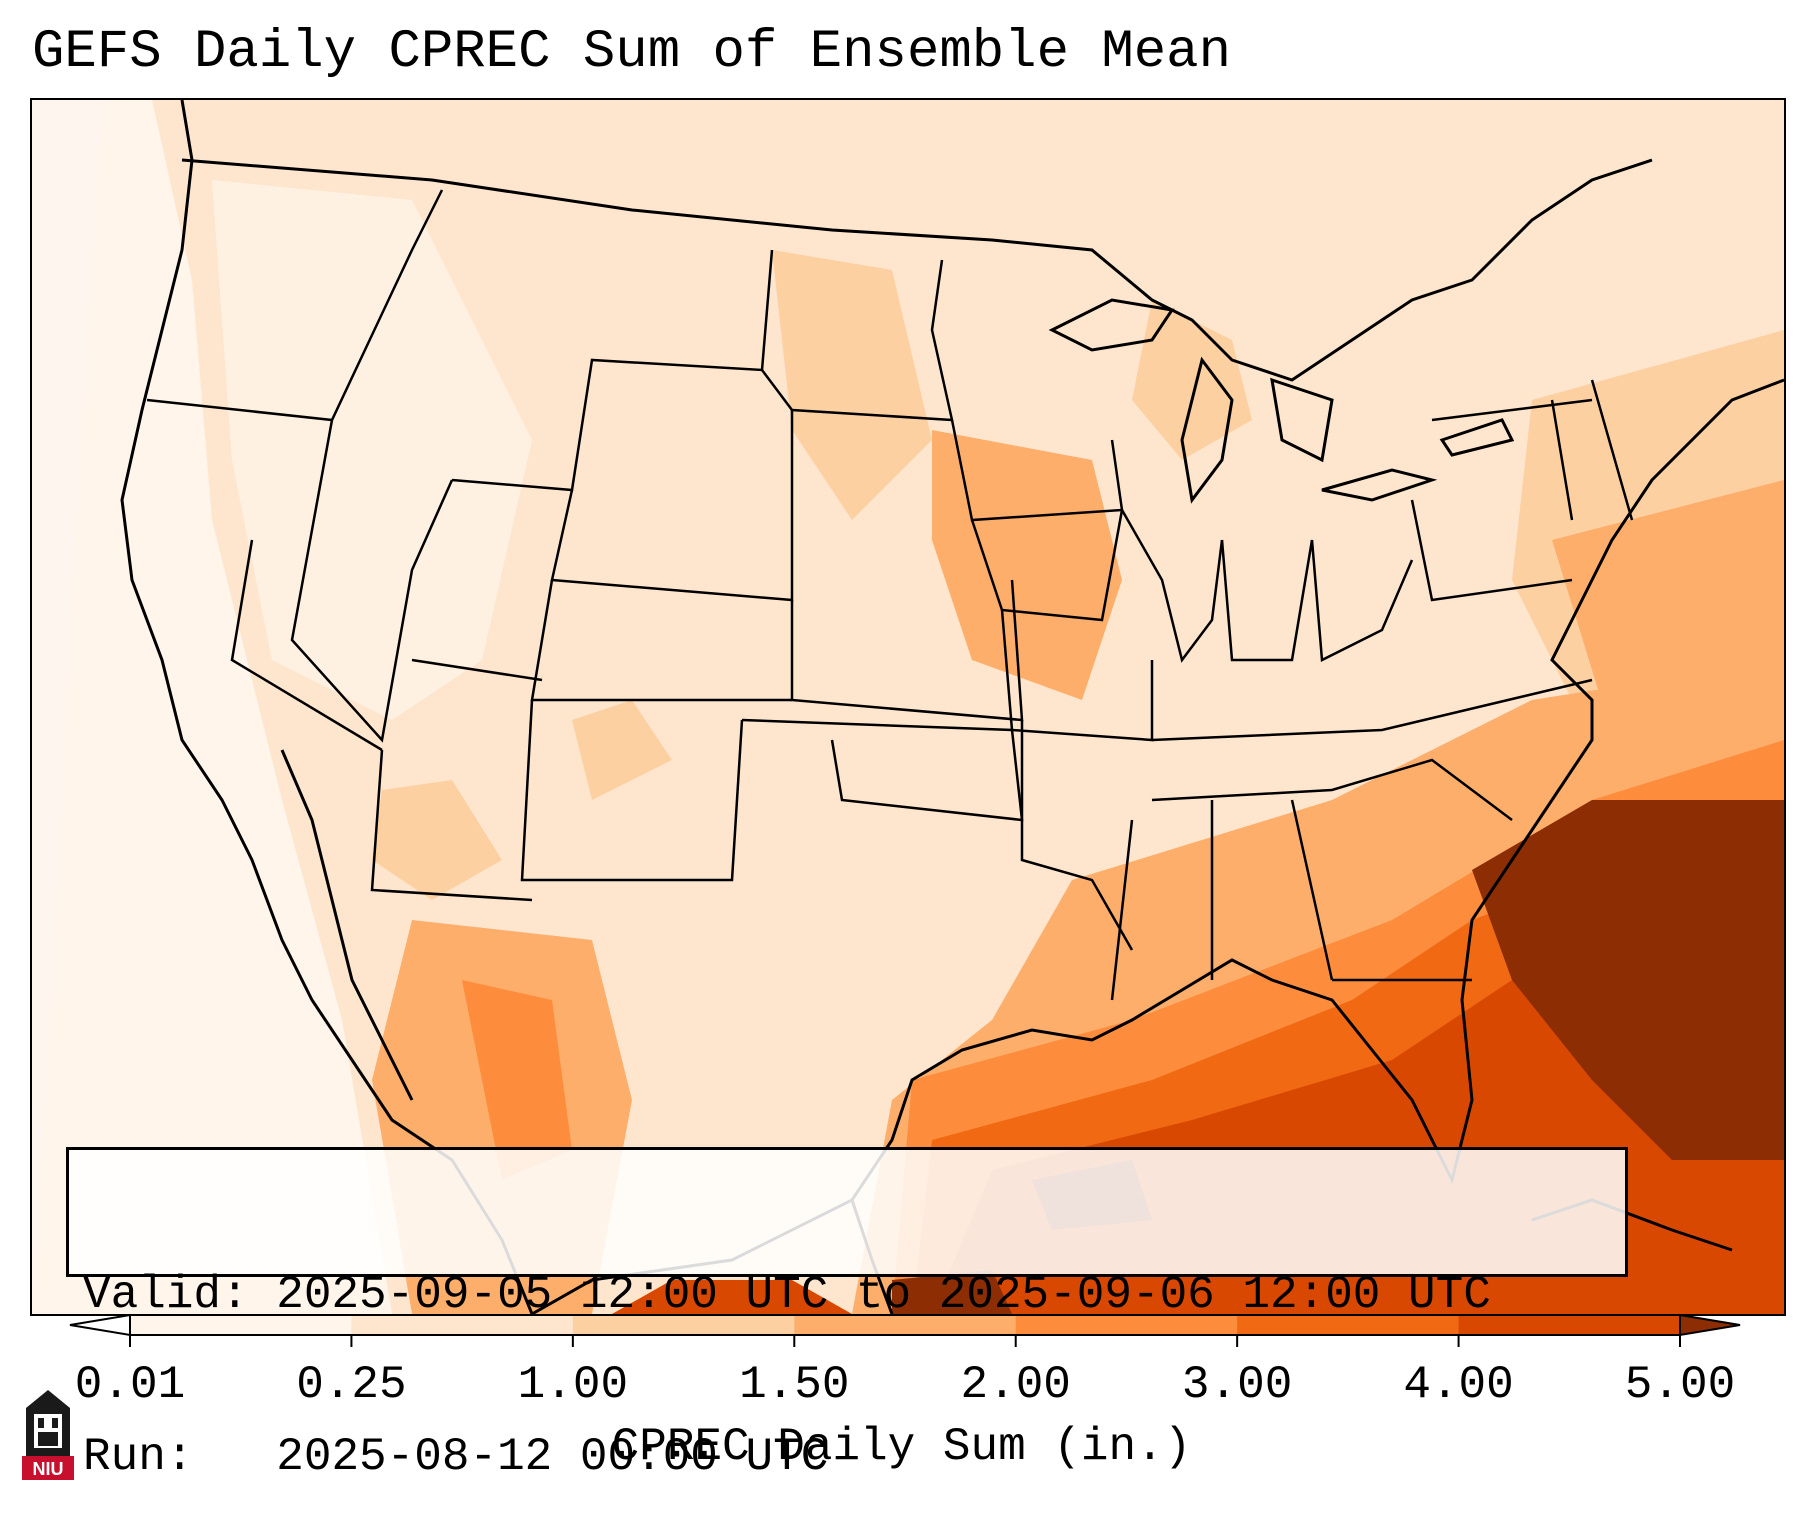 This screenshot has height=1538, width=1803. I want to click on colorbar-tick-label: 2.00, so click(1015, 1385).